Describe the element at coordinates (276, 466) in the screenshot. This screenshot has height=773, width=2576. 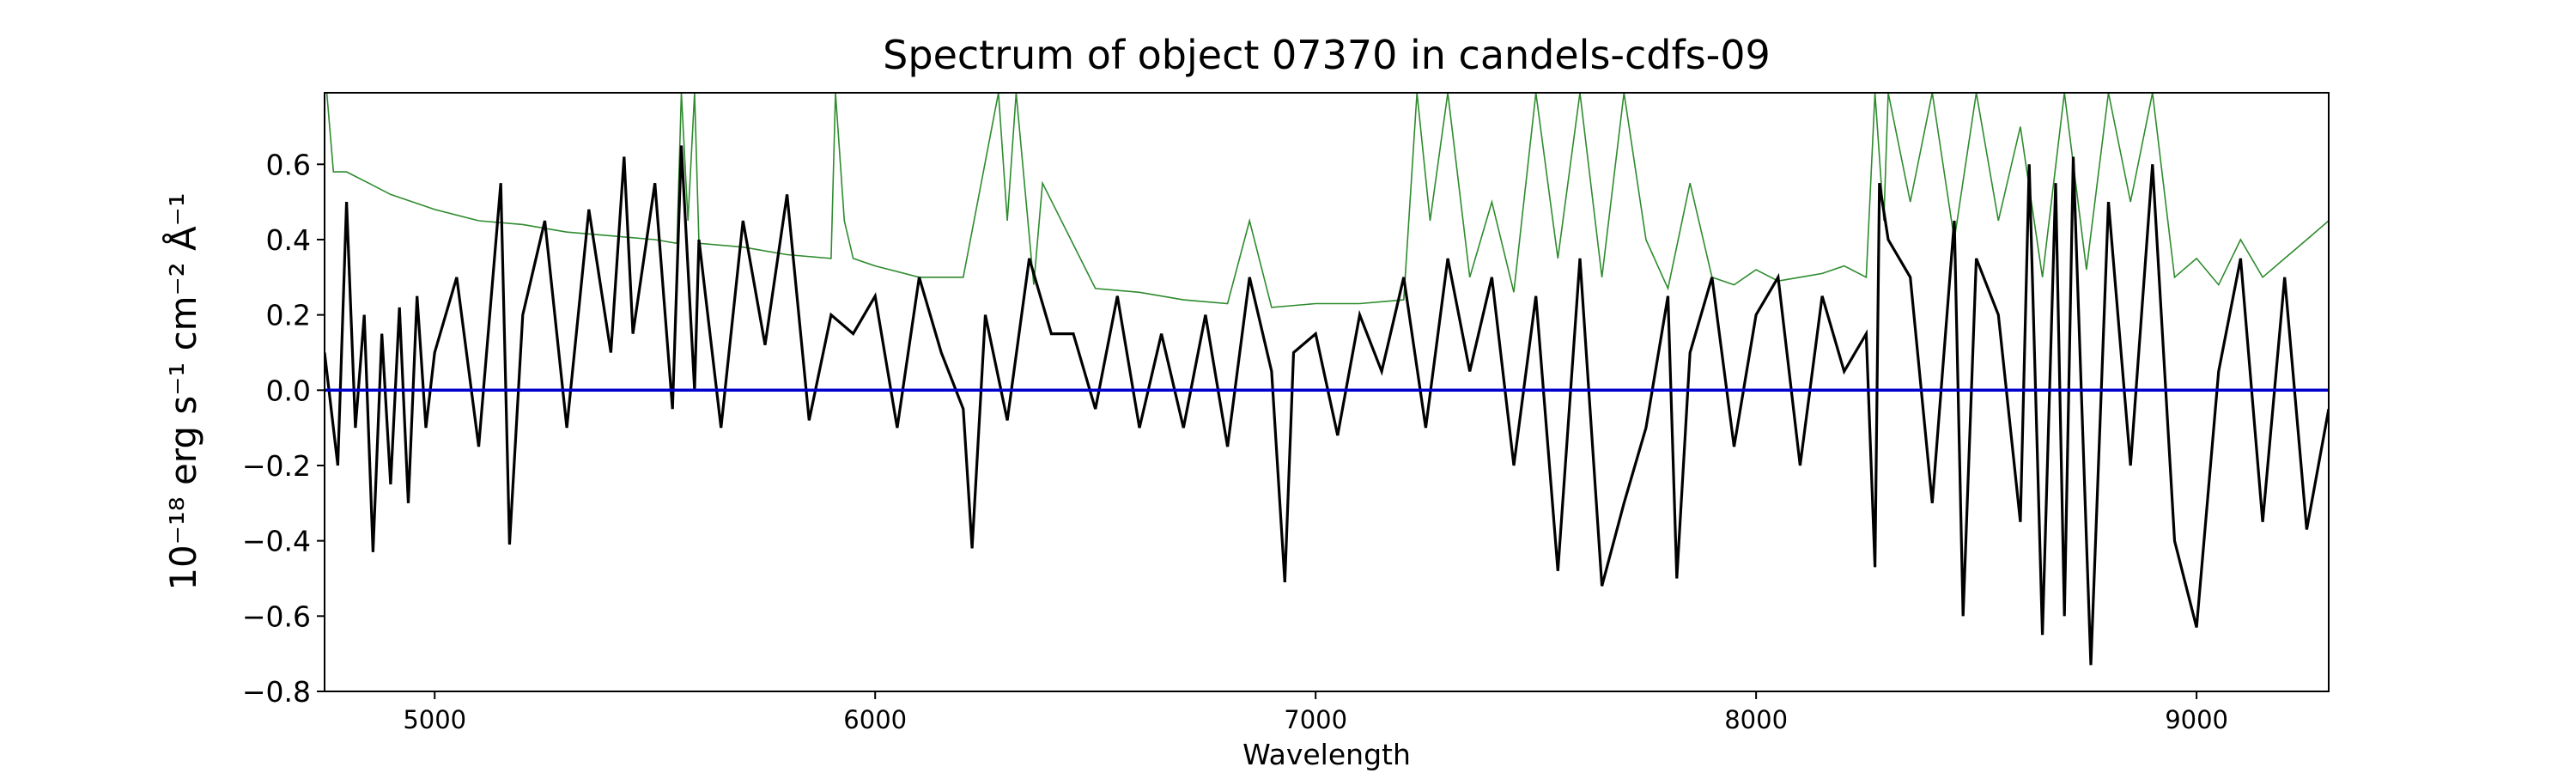
I see `y-tick-label: −0.2` at that location.